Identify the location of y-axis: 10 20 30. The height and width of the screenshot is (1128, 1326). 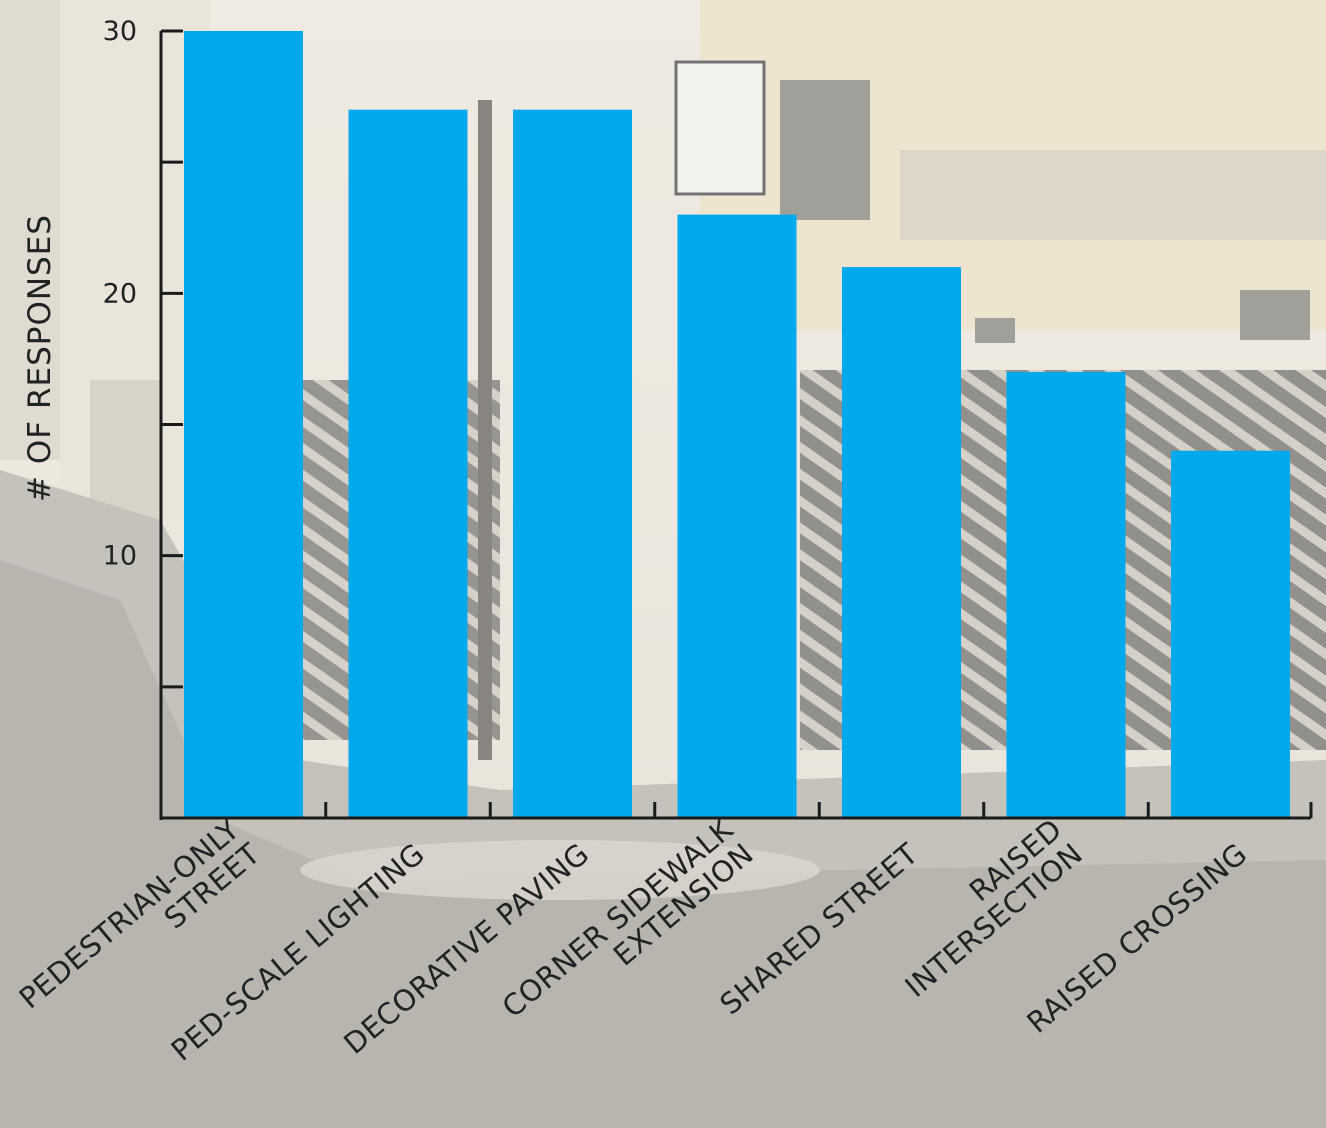
(143, 418).